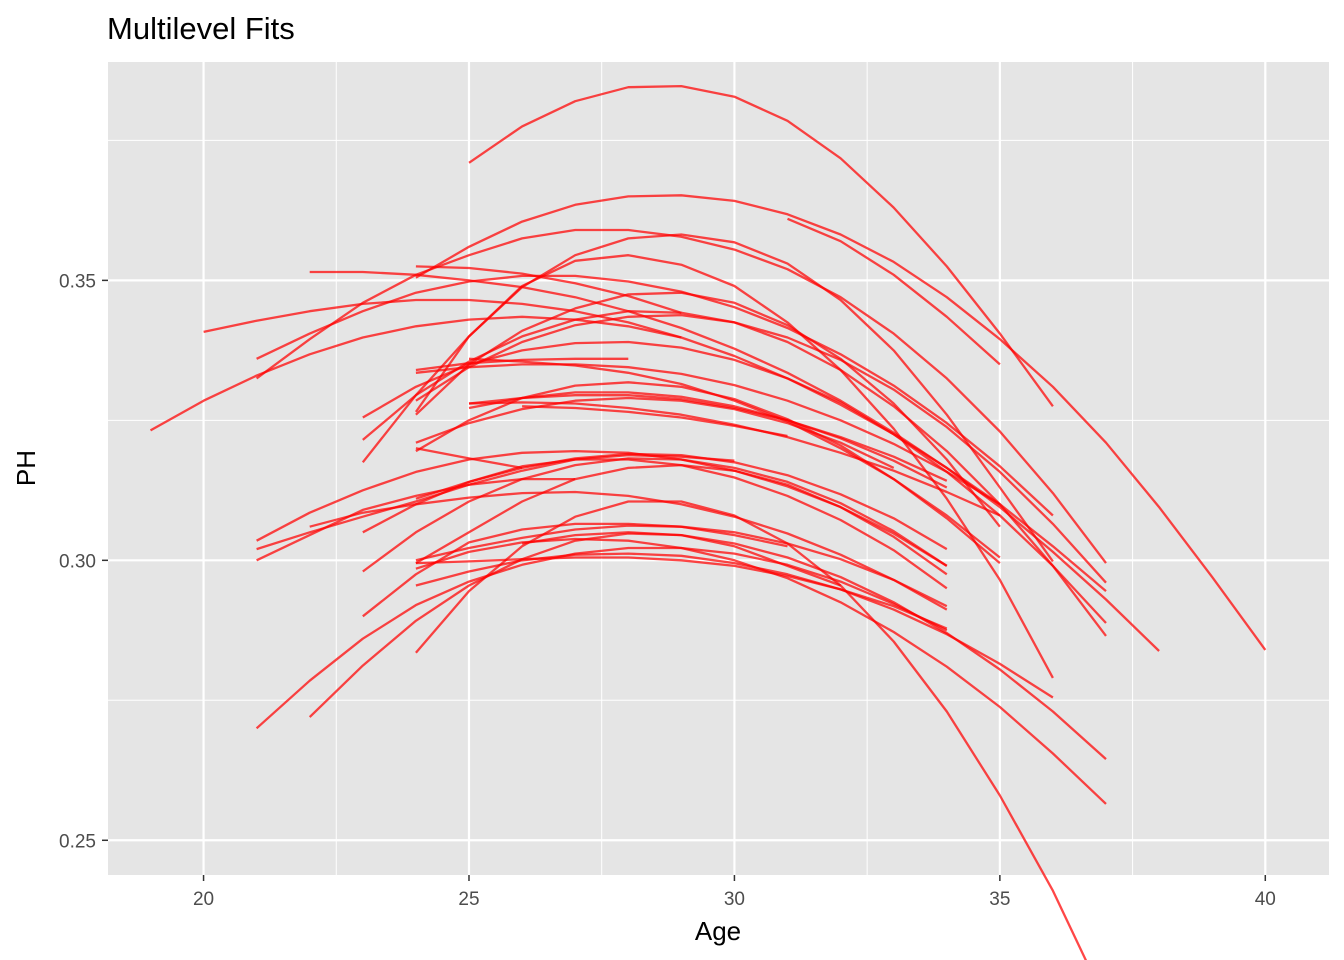  I want to click on x-tick-label: 20, so click(203, 899).